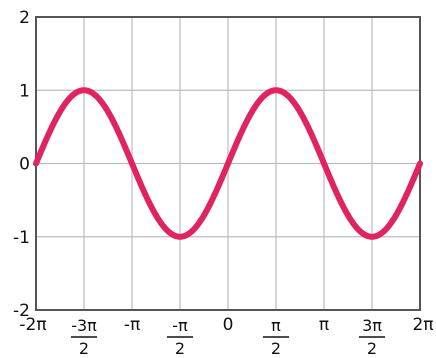 The image size is (436, 358). Describe the element at coordinates (228, 325) in the screenshot. I see `x-tick-label: 0` at that location.